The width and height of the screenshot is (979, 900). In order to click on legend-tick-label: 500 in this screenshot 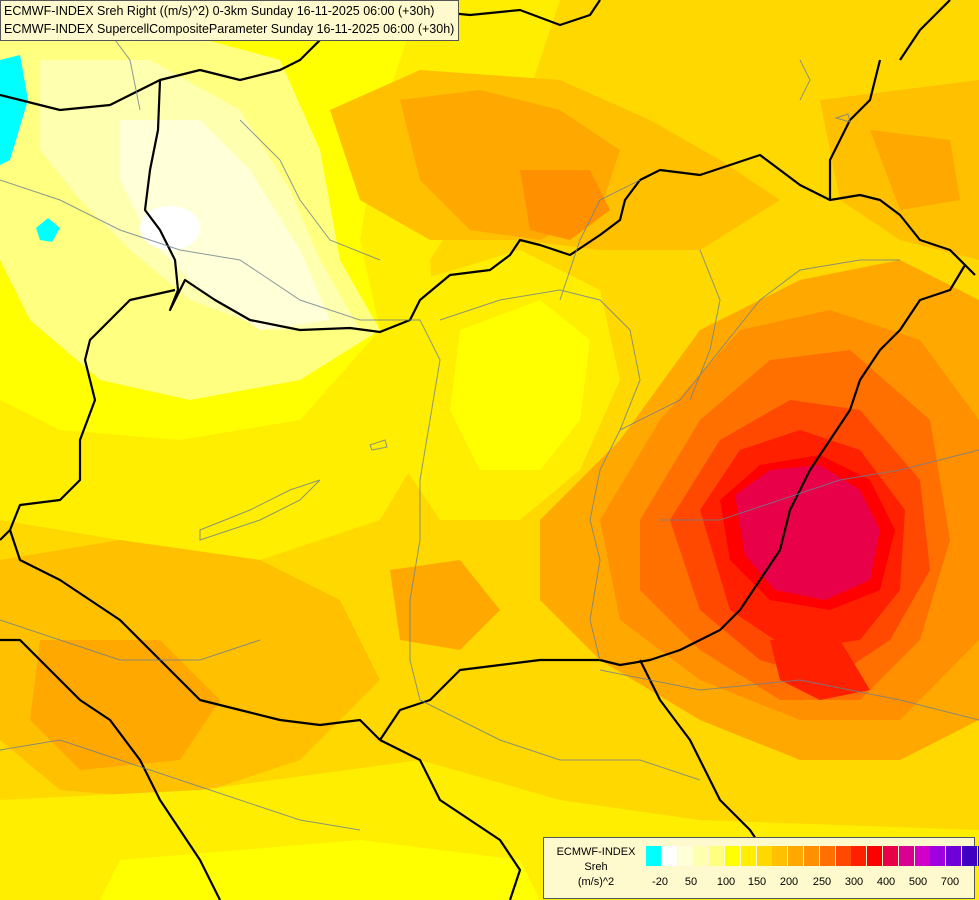, I will do `click(918, 882)`.